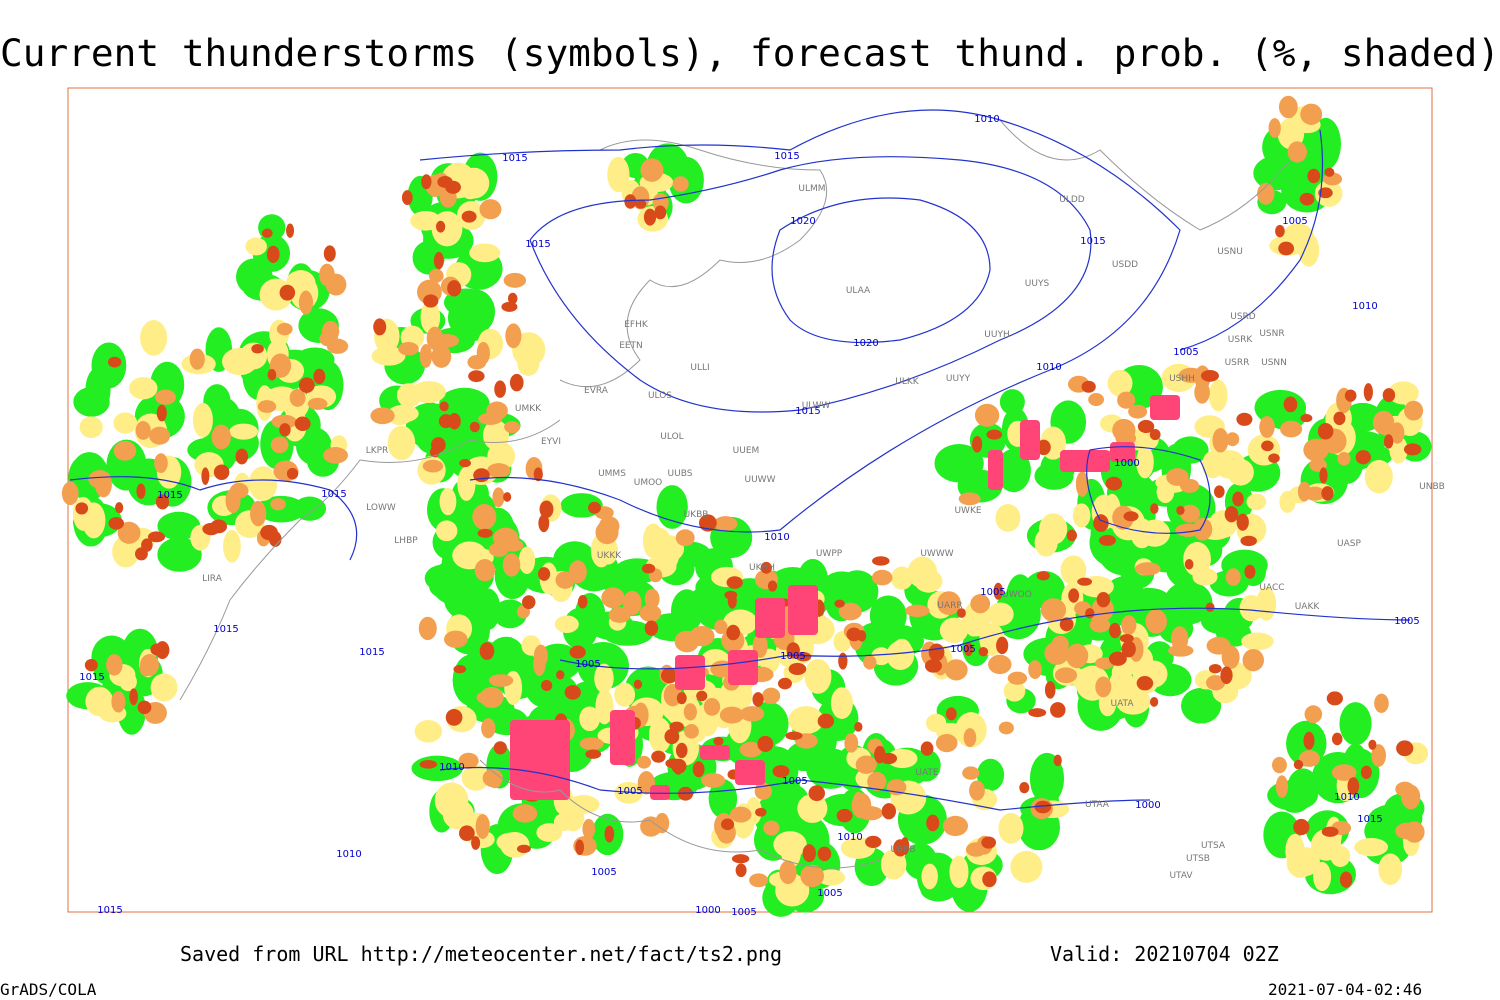  Describe the element at coordinates (996, 335) in the screenshot. I see `station-label: UUYH` at that location.